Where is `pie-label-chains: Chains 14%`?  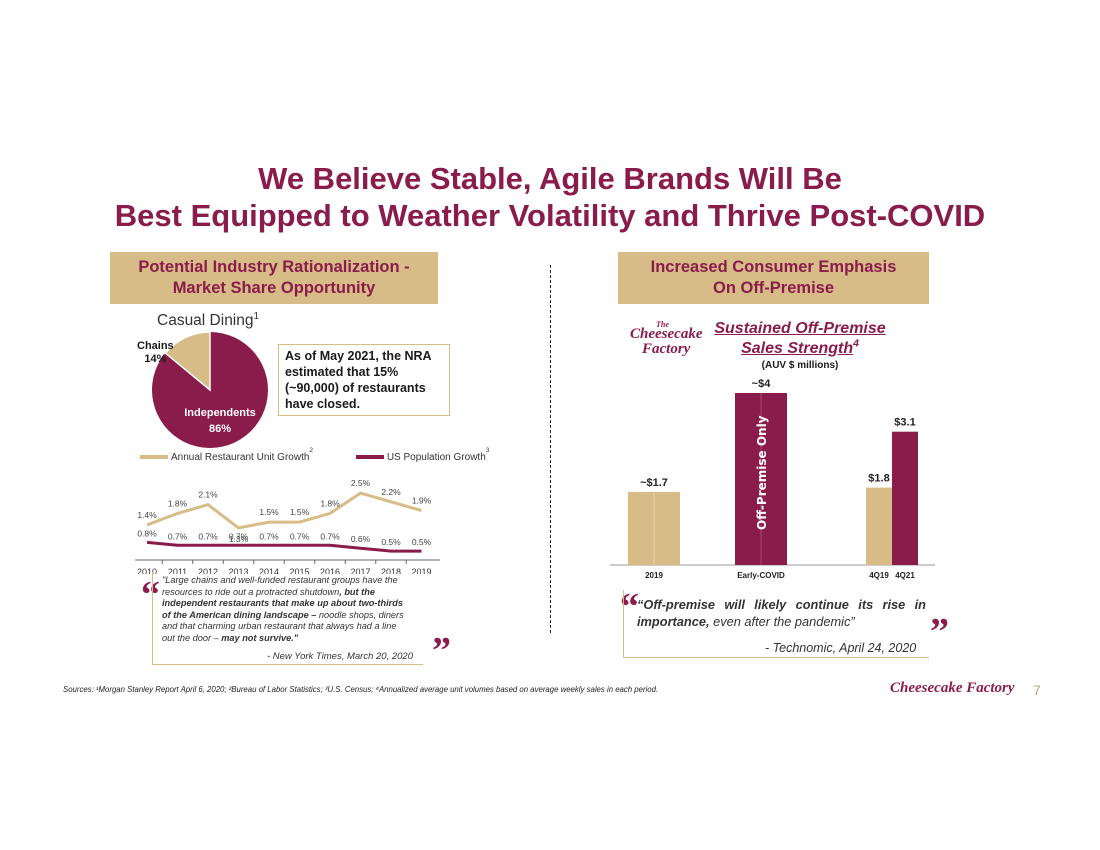
pie-label-chains: Chains 14% is located at coordinates (155, 353).